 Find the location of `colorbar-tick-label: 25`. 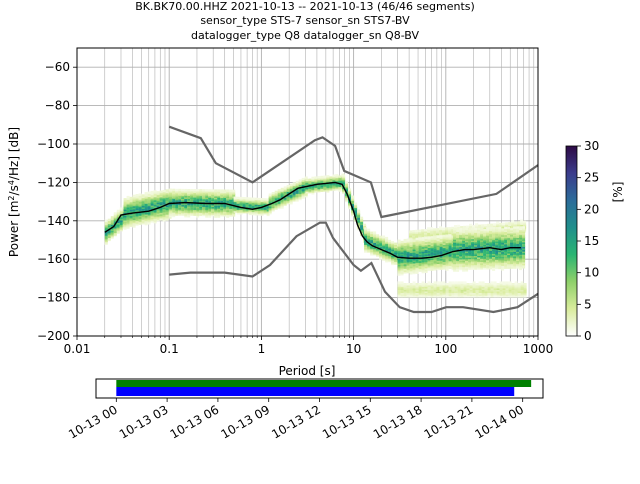

colorbar-tick-label: 25 is located at coordinates (591, 178).